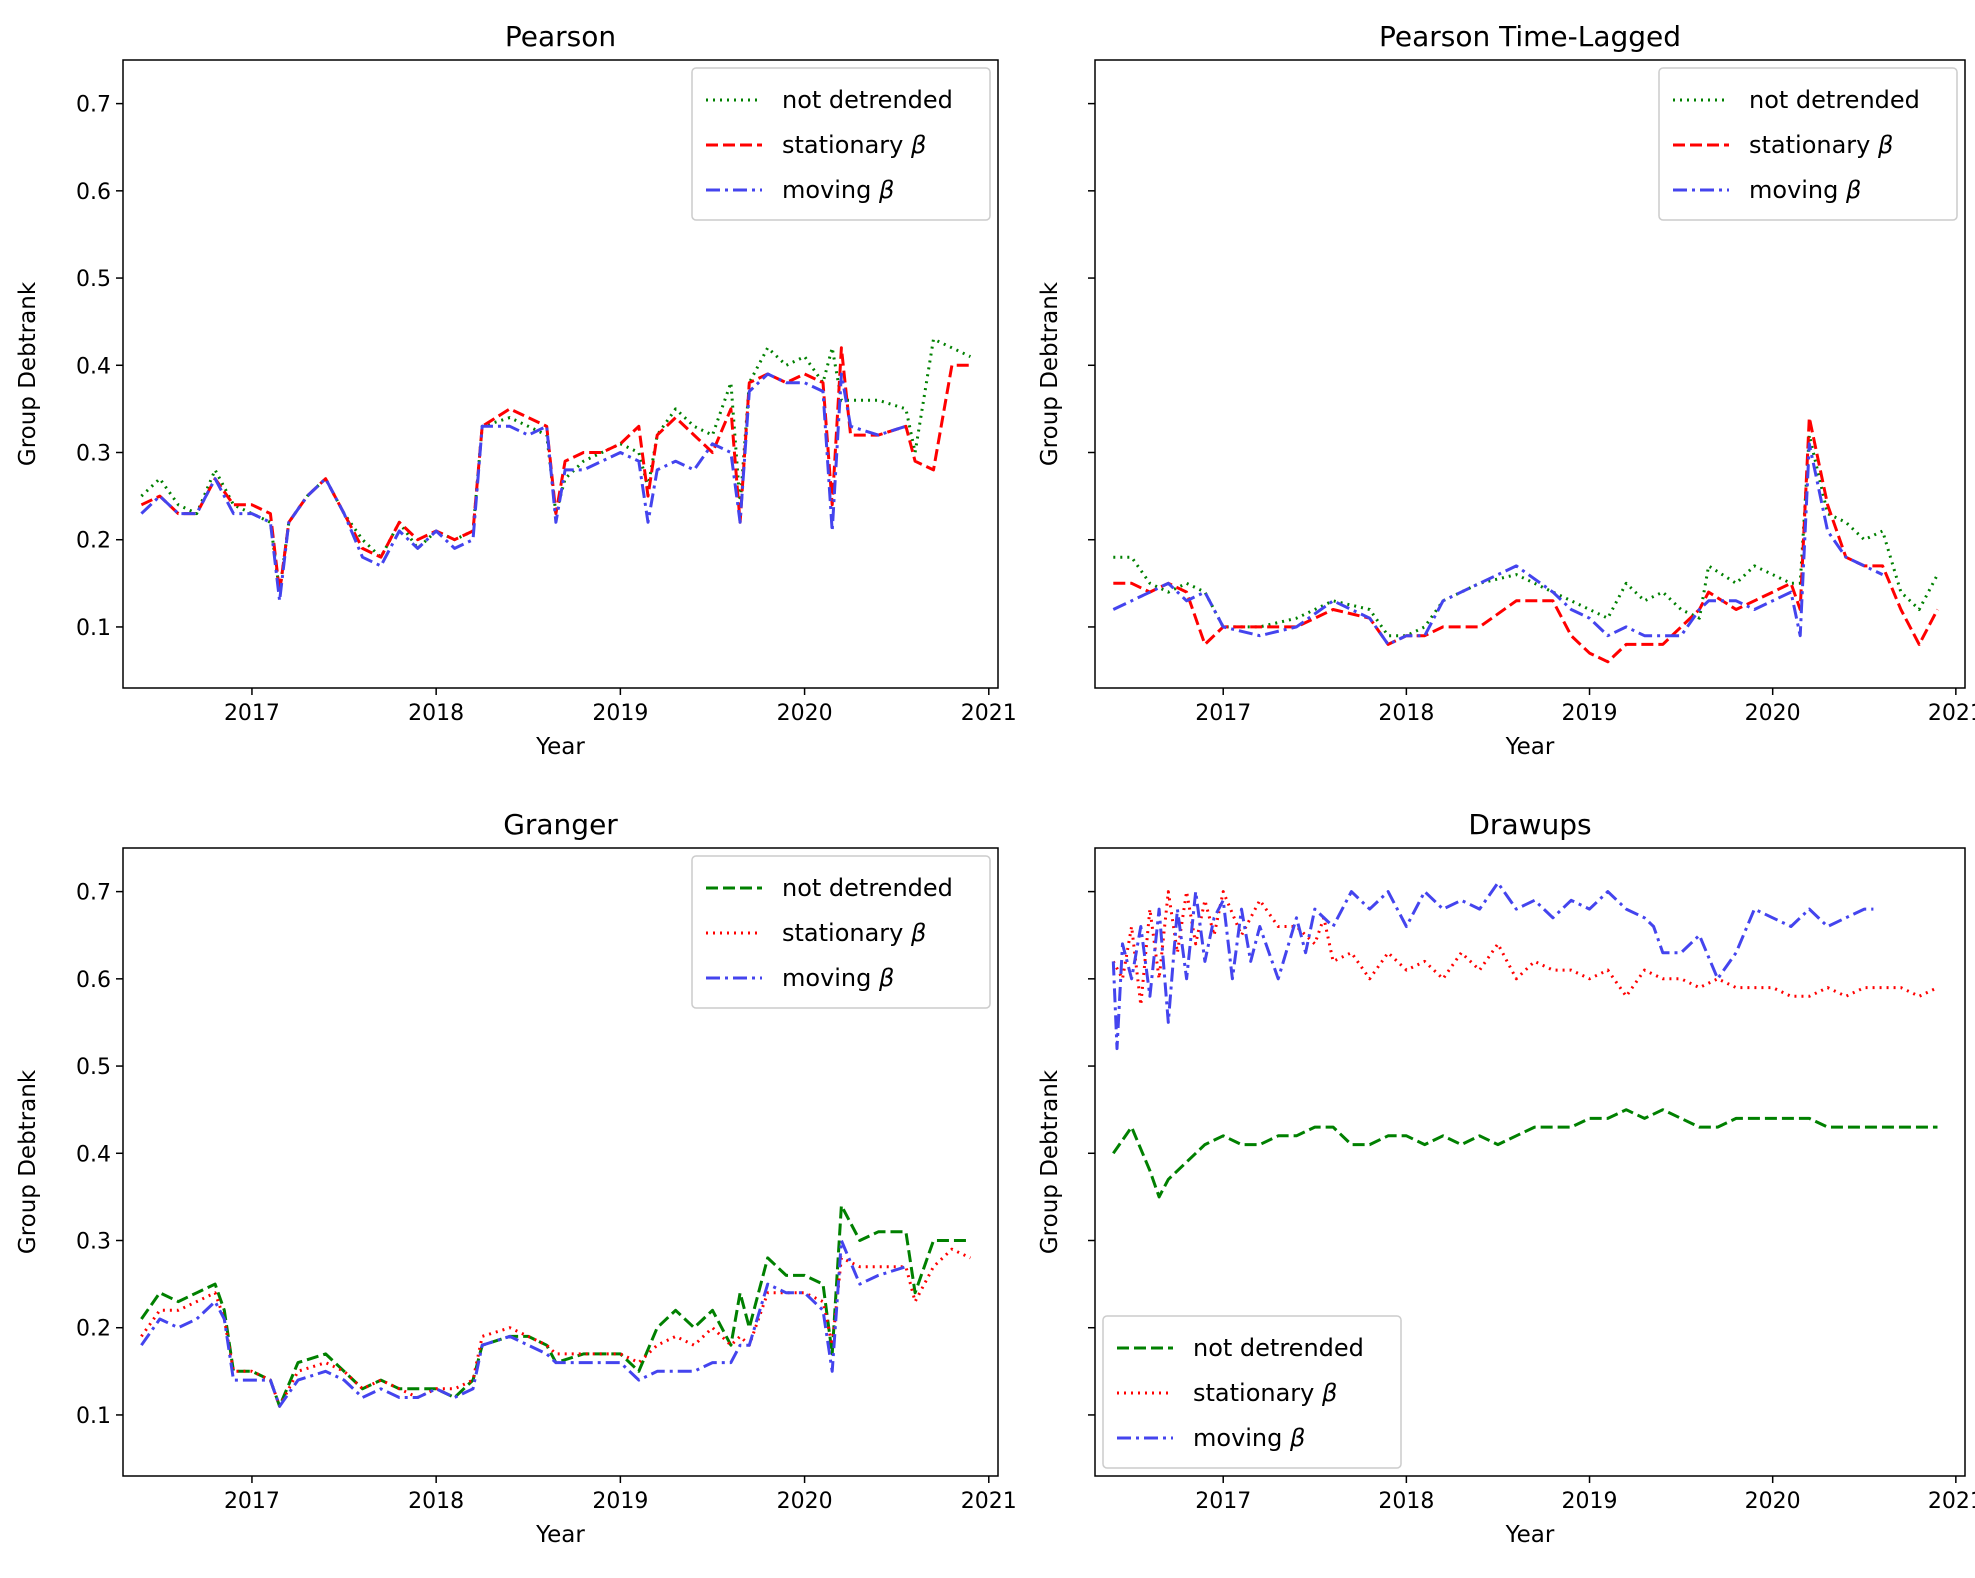 This screenshot has width=1975, height=1578. What do you see at coordinates (1529, 824) in the screenshot?
I see `chart-title: Drawups` at bounding box center [1529, 824].